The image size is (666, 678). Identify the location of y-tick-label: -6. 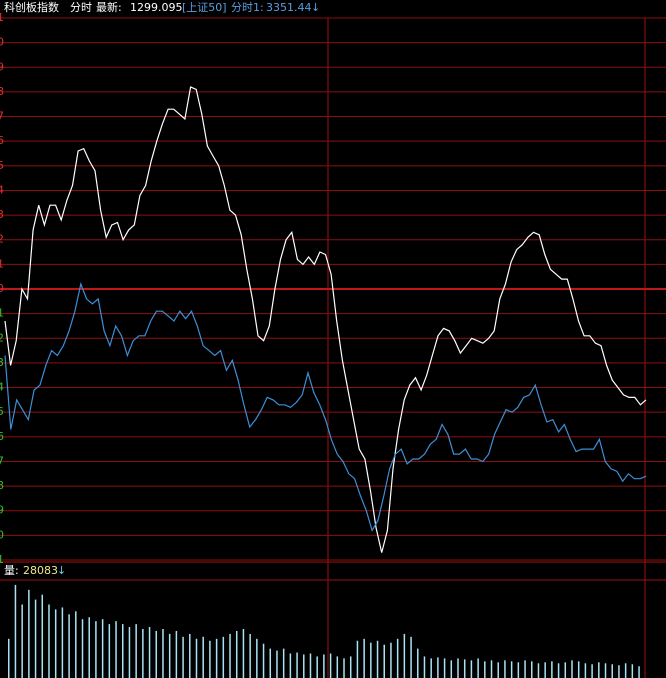
(2, 436).